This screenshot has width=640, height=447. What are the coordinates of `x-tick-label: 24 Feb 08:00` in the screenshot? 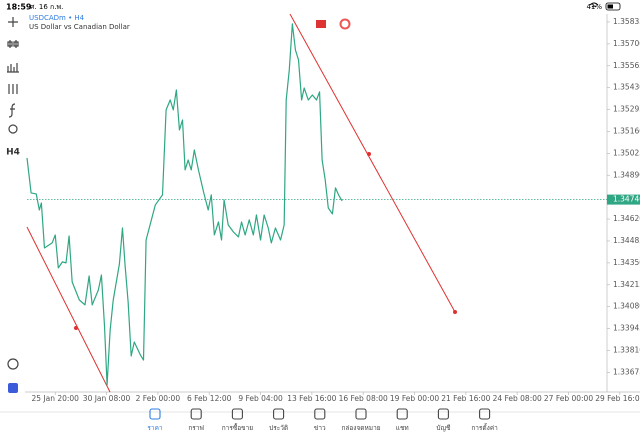 It's located at (517, 398).